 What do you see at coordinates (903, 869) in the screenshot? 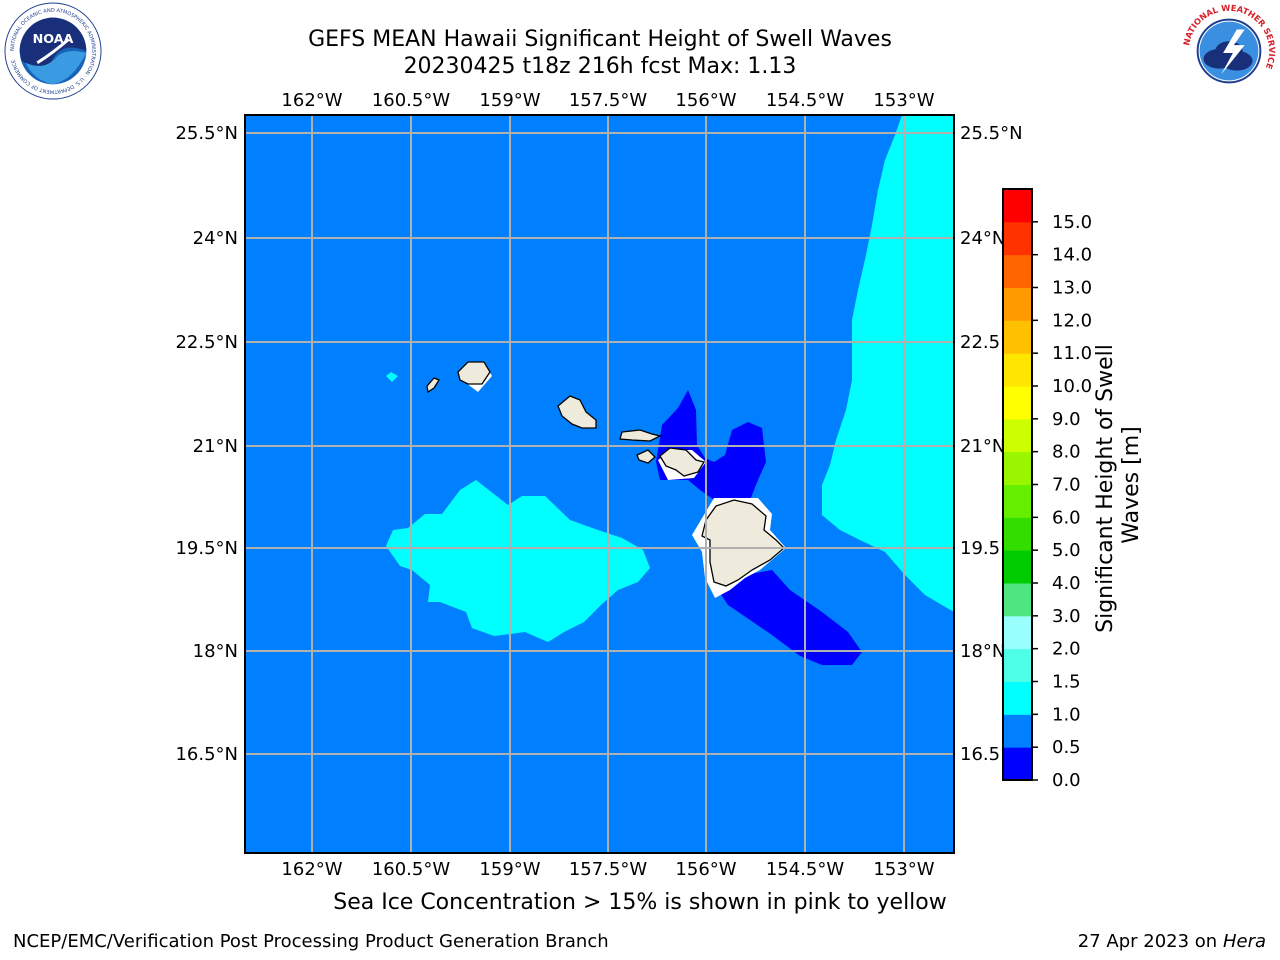
I see `lon-label-bottom: 153°W` at bounding box center [903, 869].